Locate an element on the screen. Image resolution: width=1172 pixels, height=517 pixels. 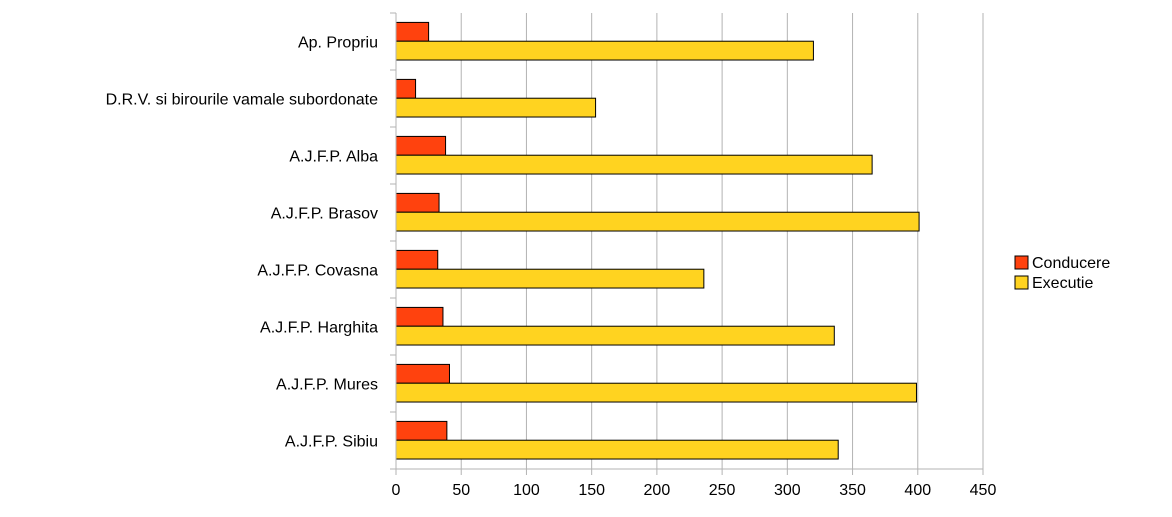
x-tick-label: 400 is located at coordinates (917, 490).